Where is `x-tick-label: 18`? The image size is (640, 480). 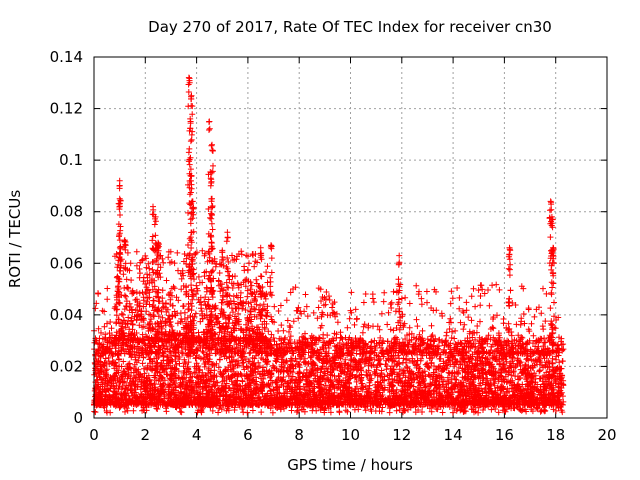
x-tick-label: 18 is located at coordinates (555, 435).